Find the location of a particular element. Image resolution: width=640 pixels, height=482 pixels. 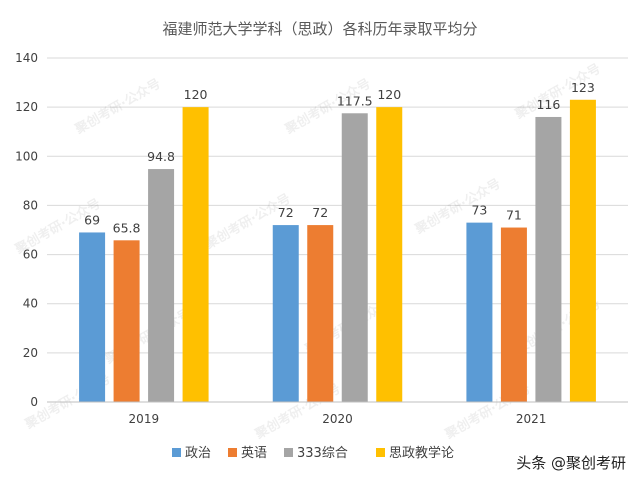

data-label: 116 is located at coordinates (548, 104).